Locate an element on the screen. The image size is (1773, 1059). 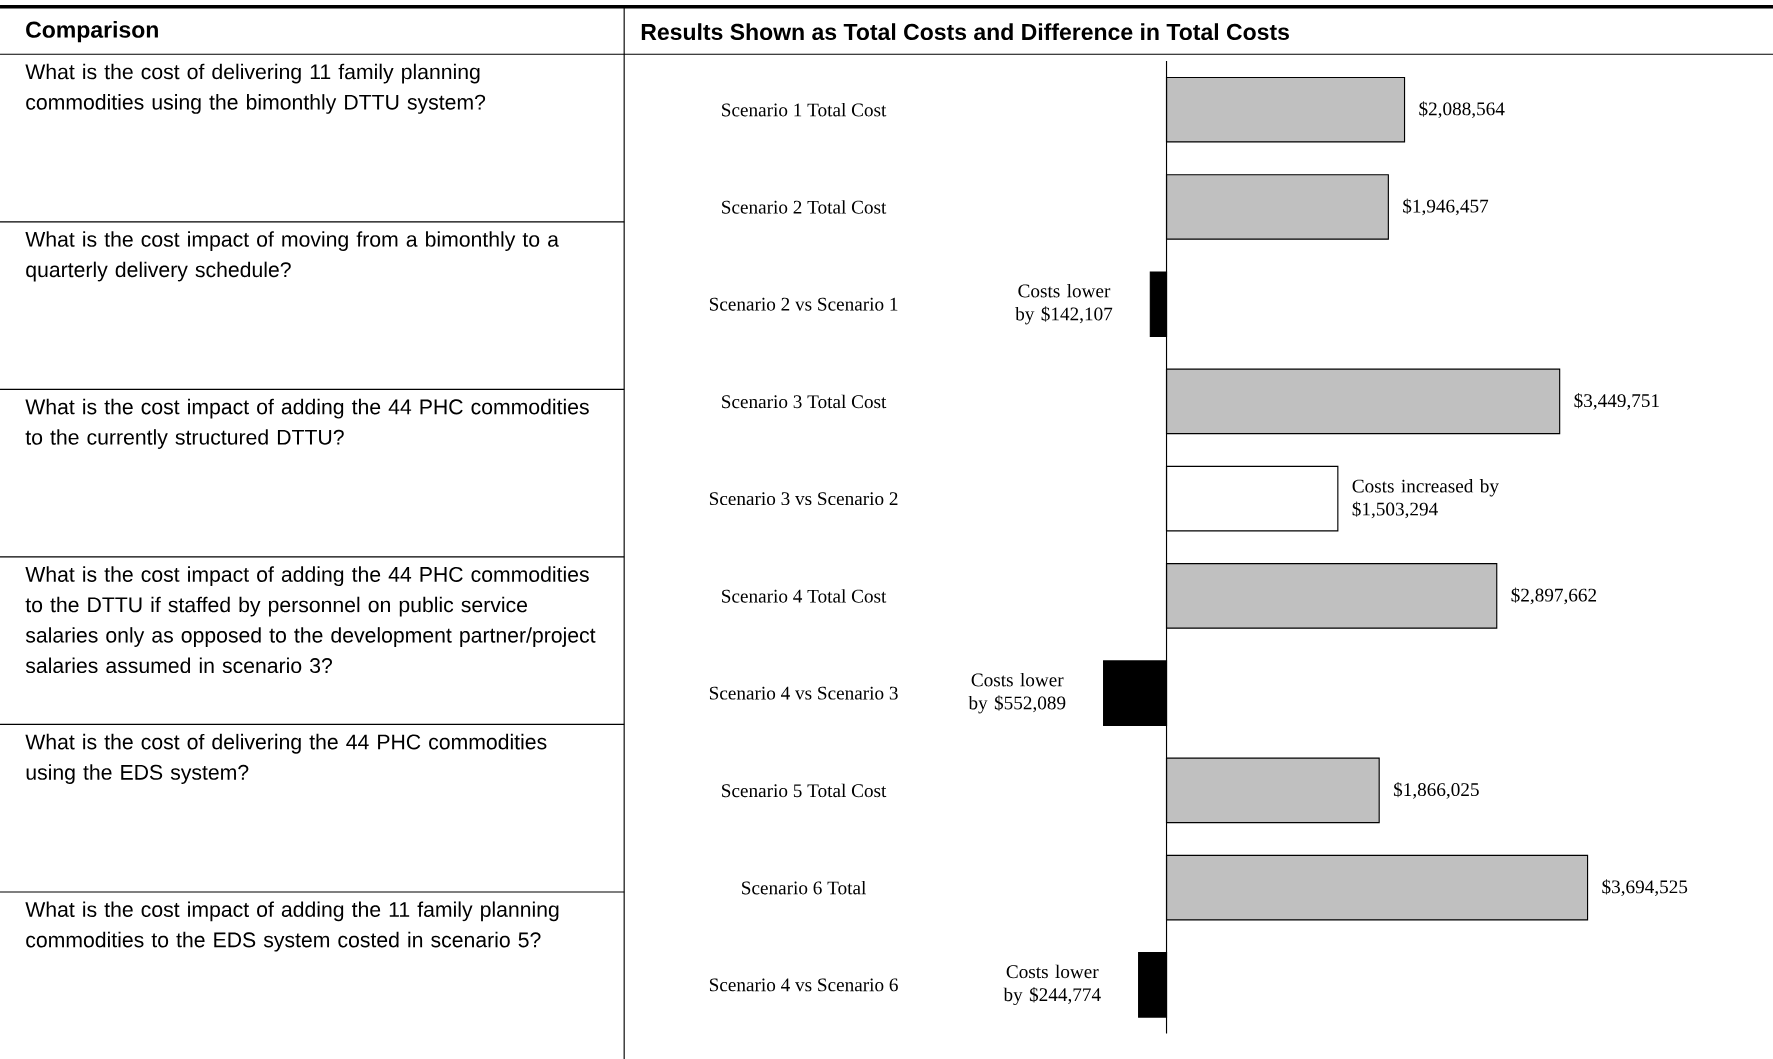
text: What is the cost impact of adding the 44 PHC commodities to the DTTU if staffed by personnel on public service salaries only as opposed to the development partner/project salaries assumed in scenario 3? is located at coordinates (310, 619).